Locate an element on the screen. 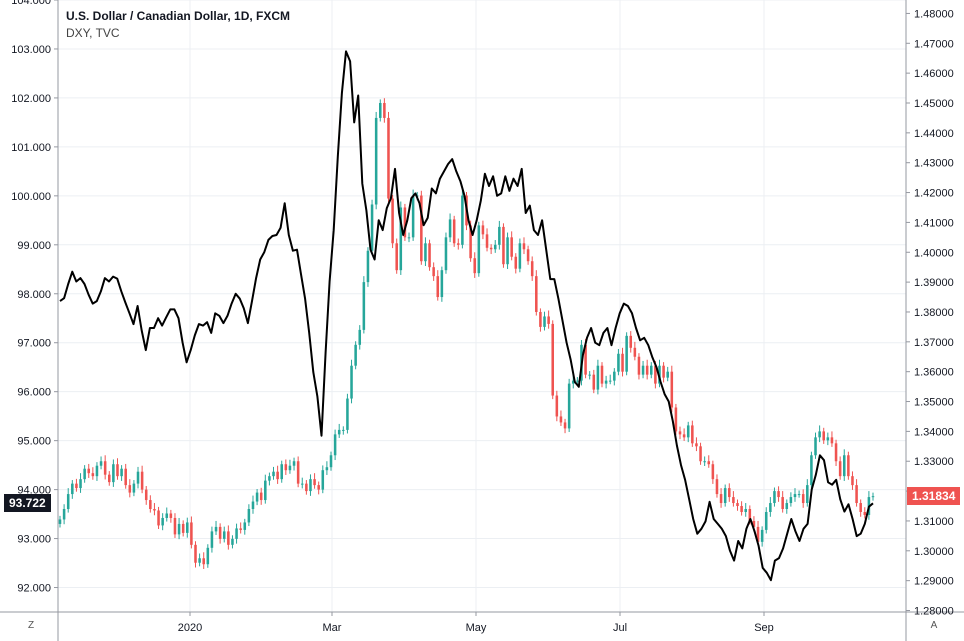 The image size is (964, 641). left-tick: 102.000 is located at coordinates (34, 99).